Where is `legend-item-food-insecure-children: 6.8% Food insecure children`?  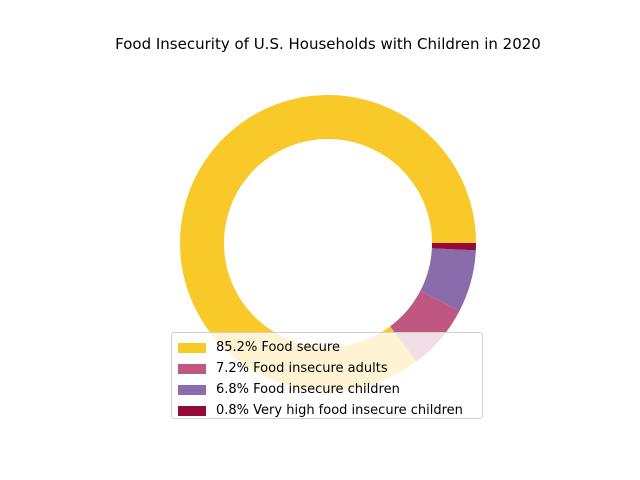 legend-item-food-insecure-children: 6.8% Food insecure children is located at coordinates (330, 389).